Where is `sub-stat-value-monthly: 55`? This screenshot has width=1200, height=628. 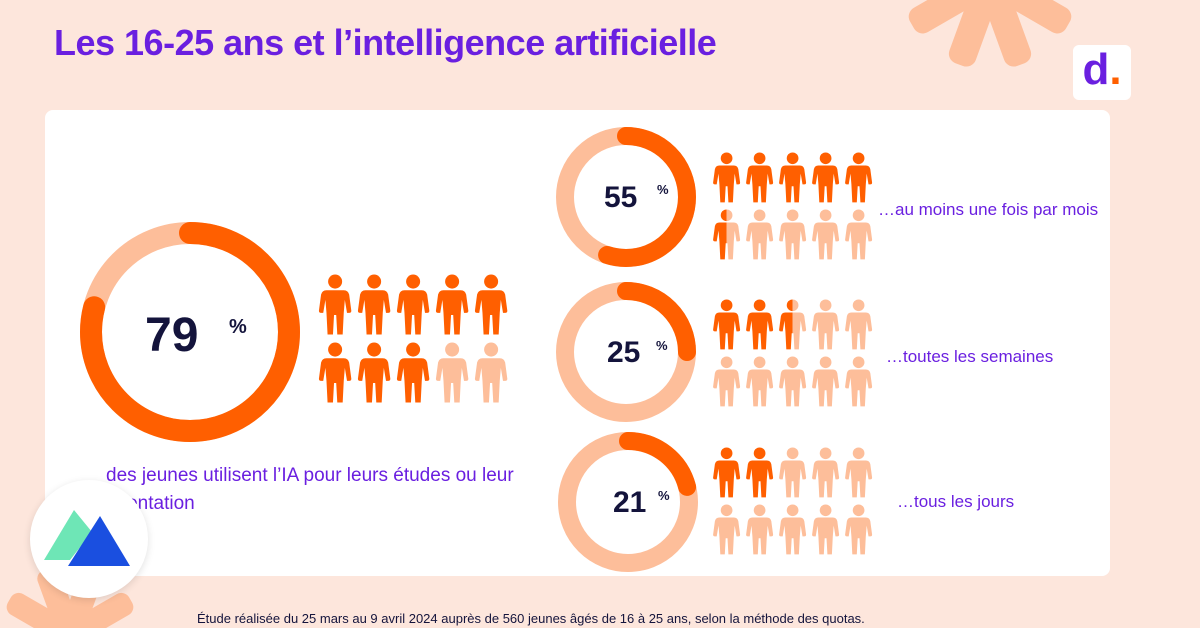 sub-stat-value-monthly: 55 is located at coordinates (621, 197).